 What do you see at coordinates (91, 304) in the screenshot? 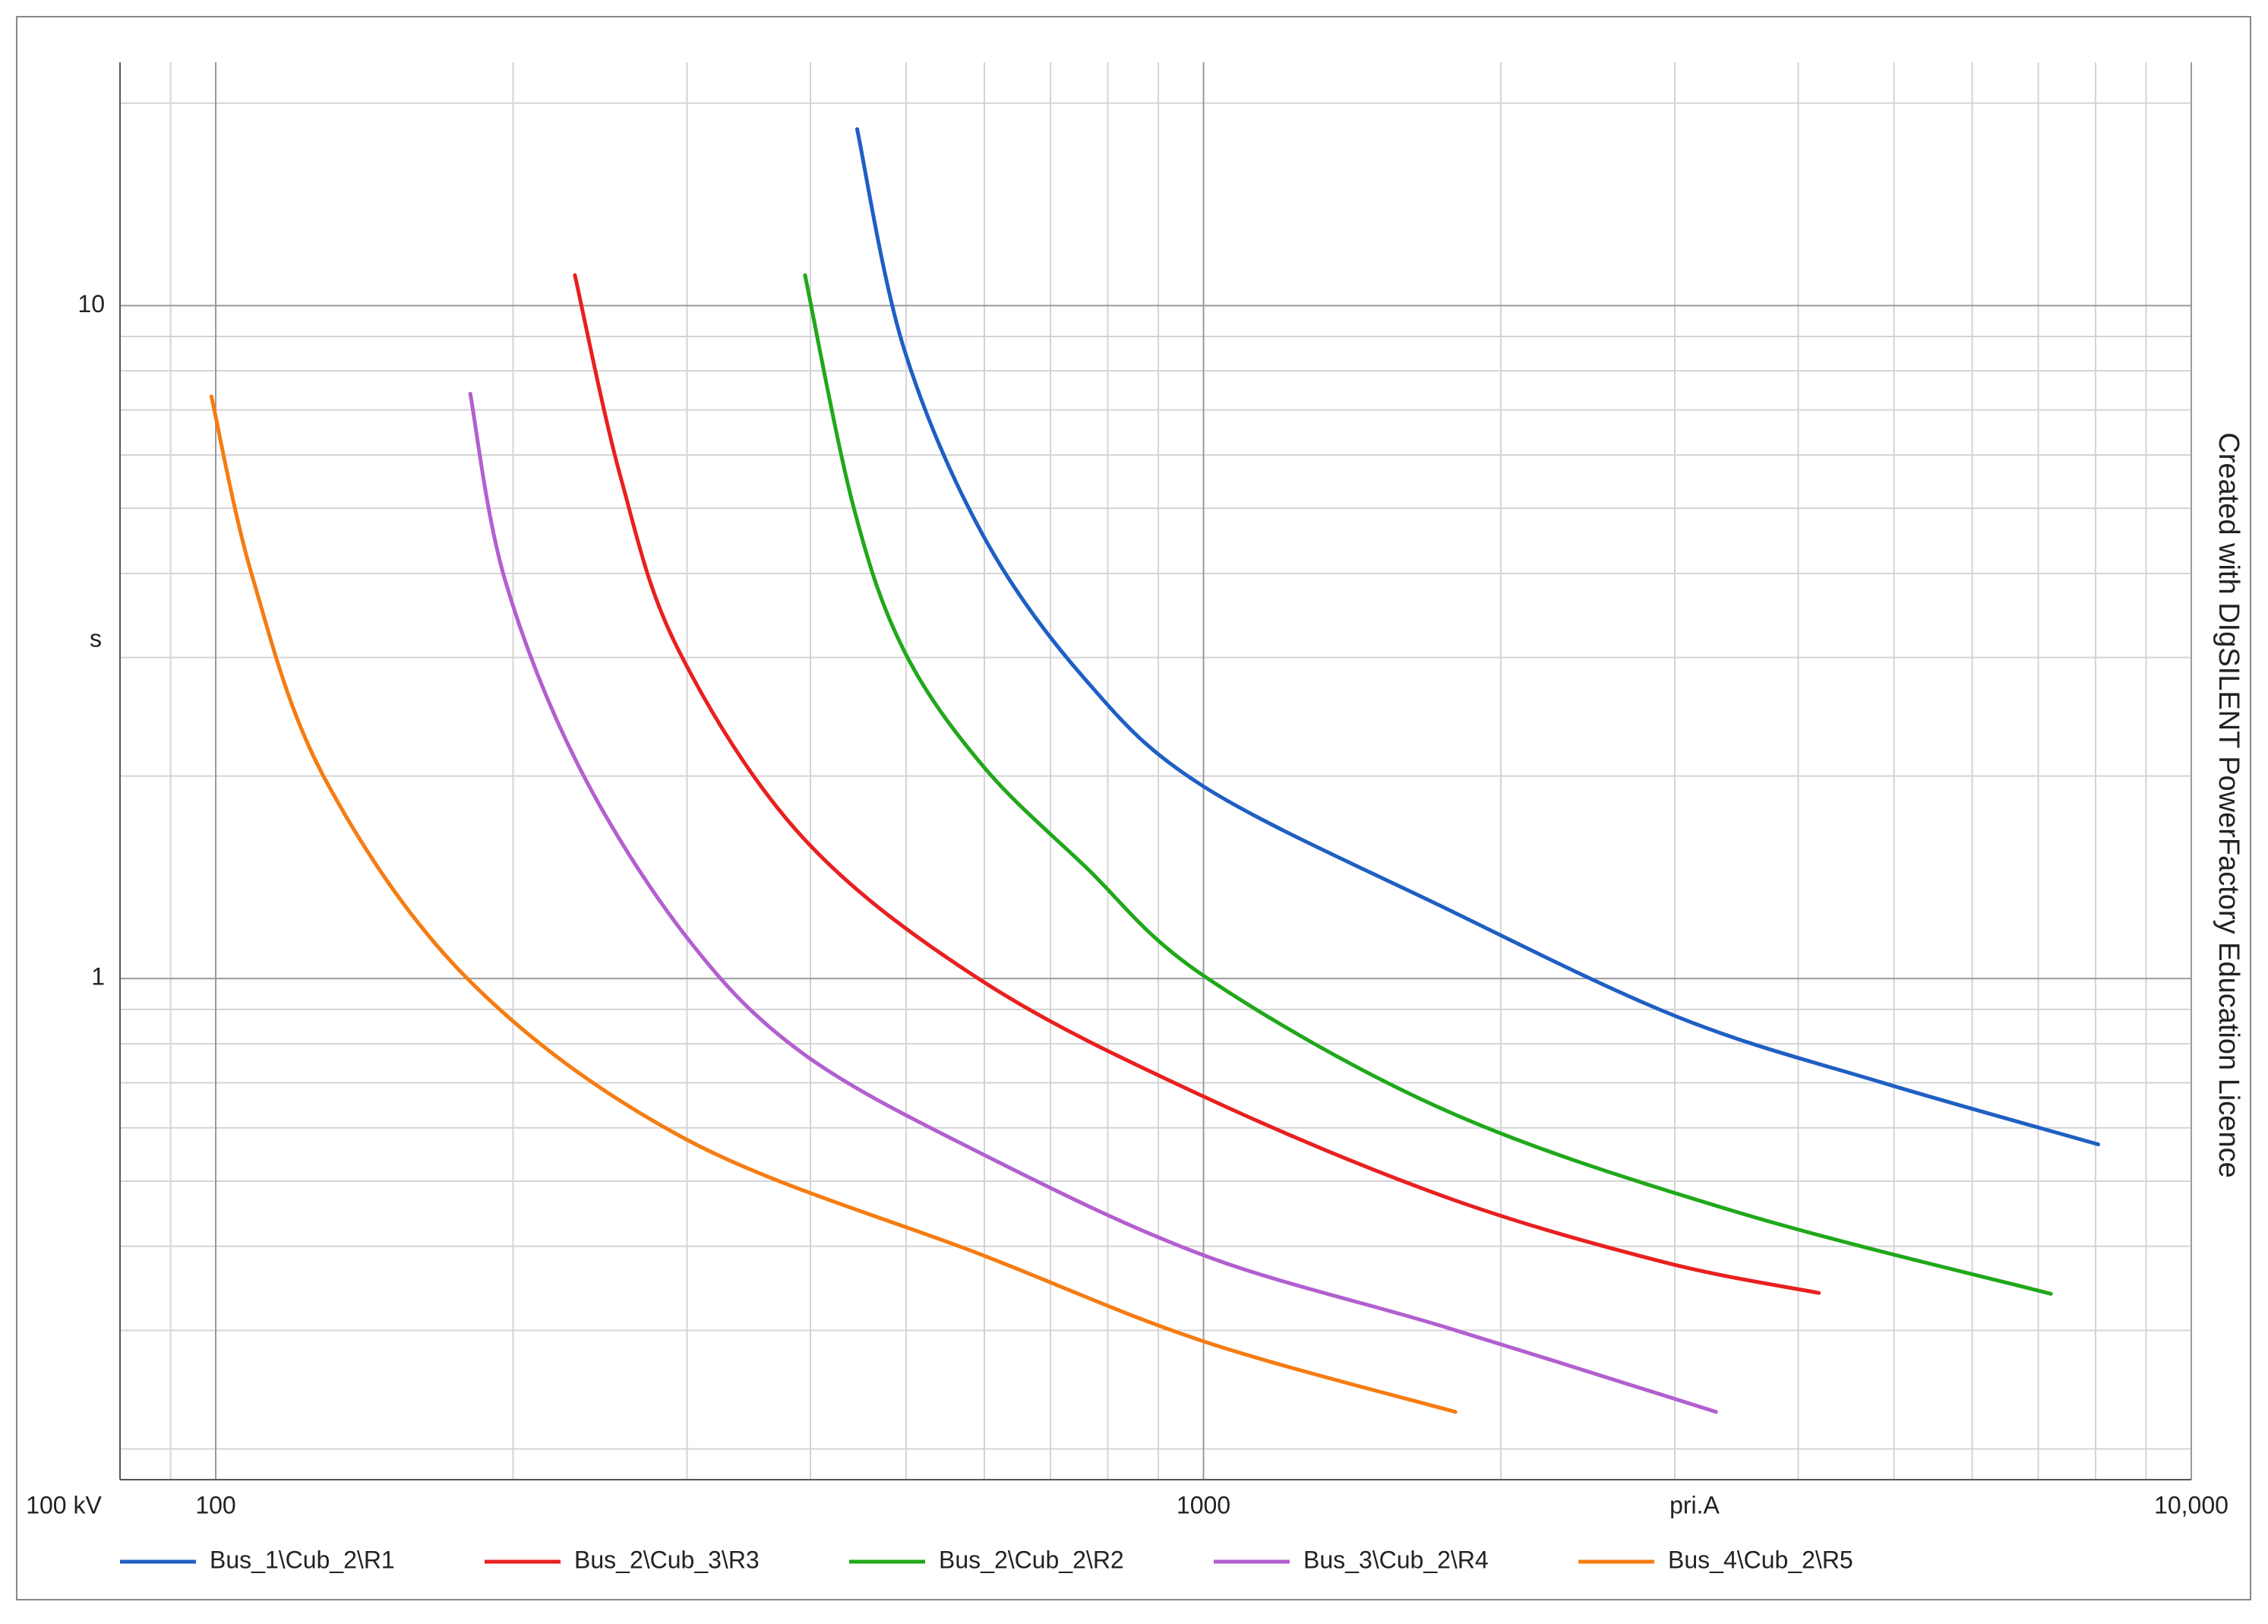
I see `y-tick-label: 10` at bounding box center [91, 304].